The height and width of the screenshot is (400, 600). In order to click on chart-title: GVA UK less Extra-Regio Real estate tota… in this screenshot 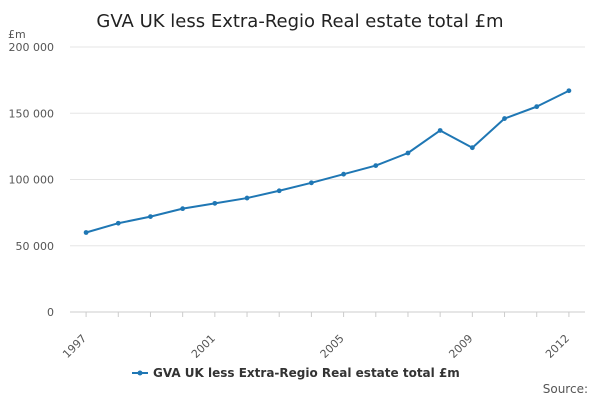, I will do `click(299, 21)`.